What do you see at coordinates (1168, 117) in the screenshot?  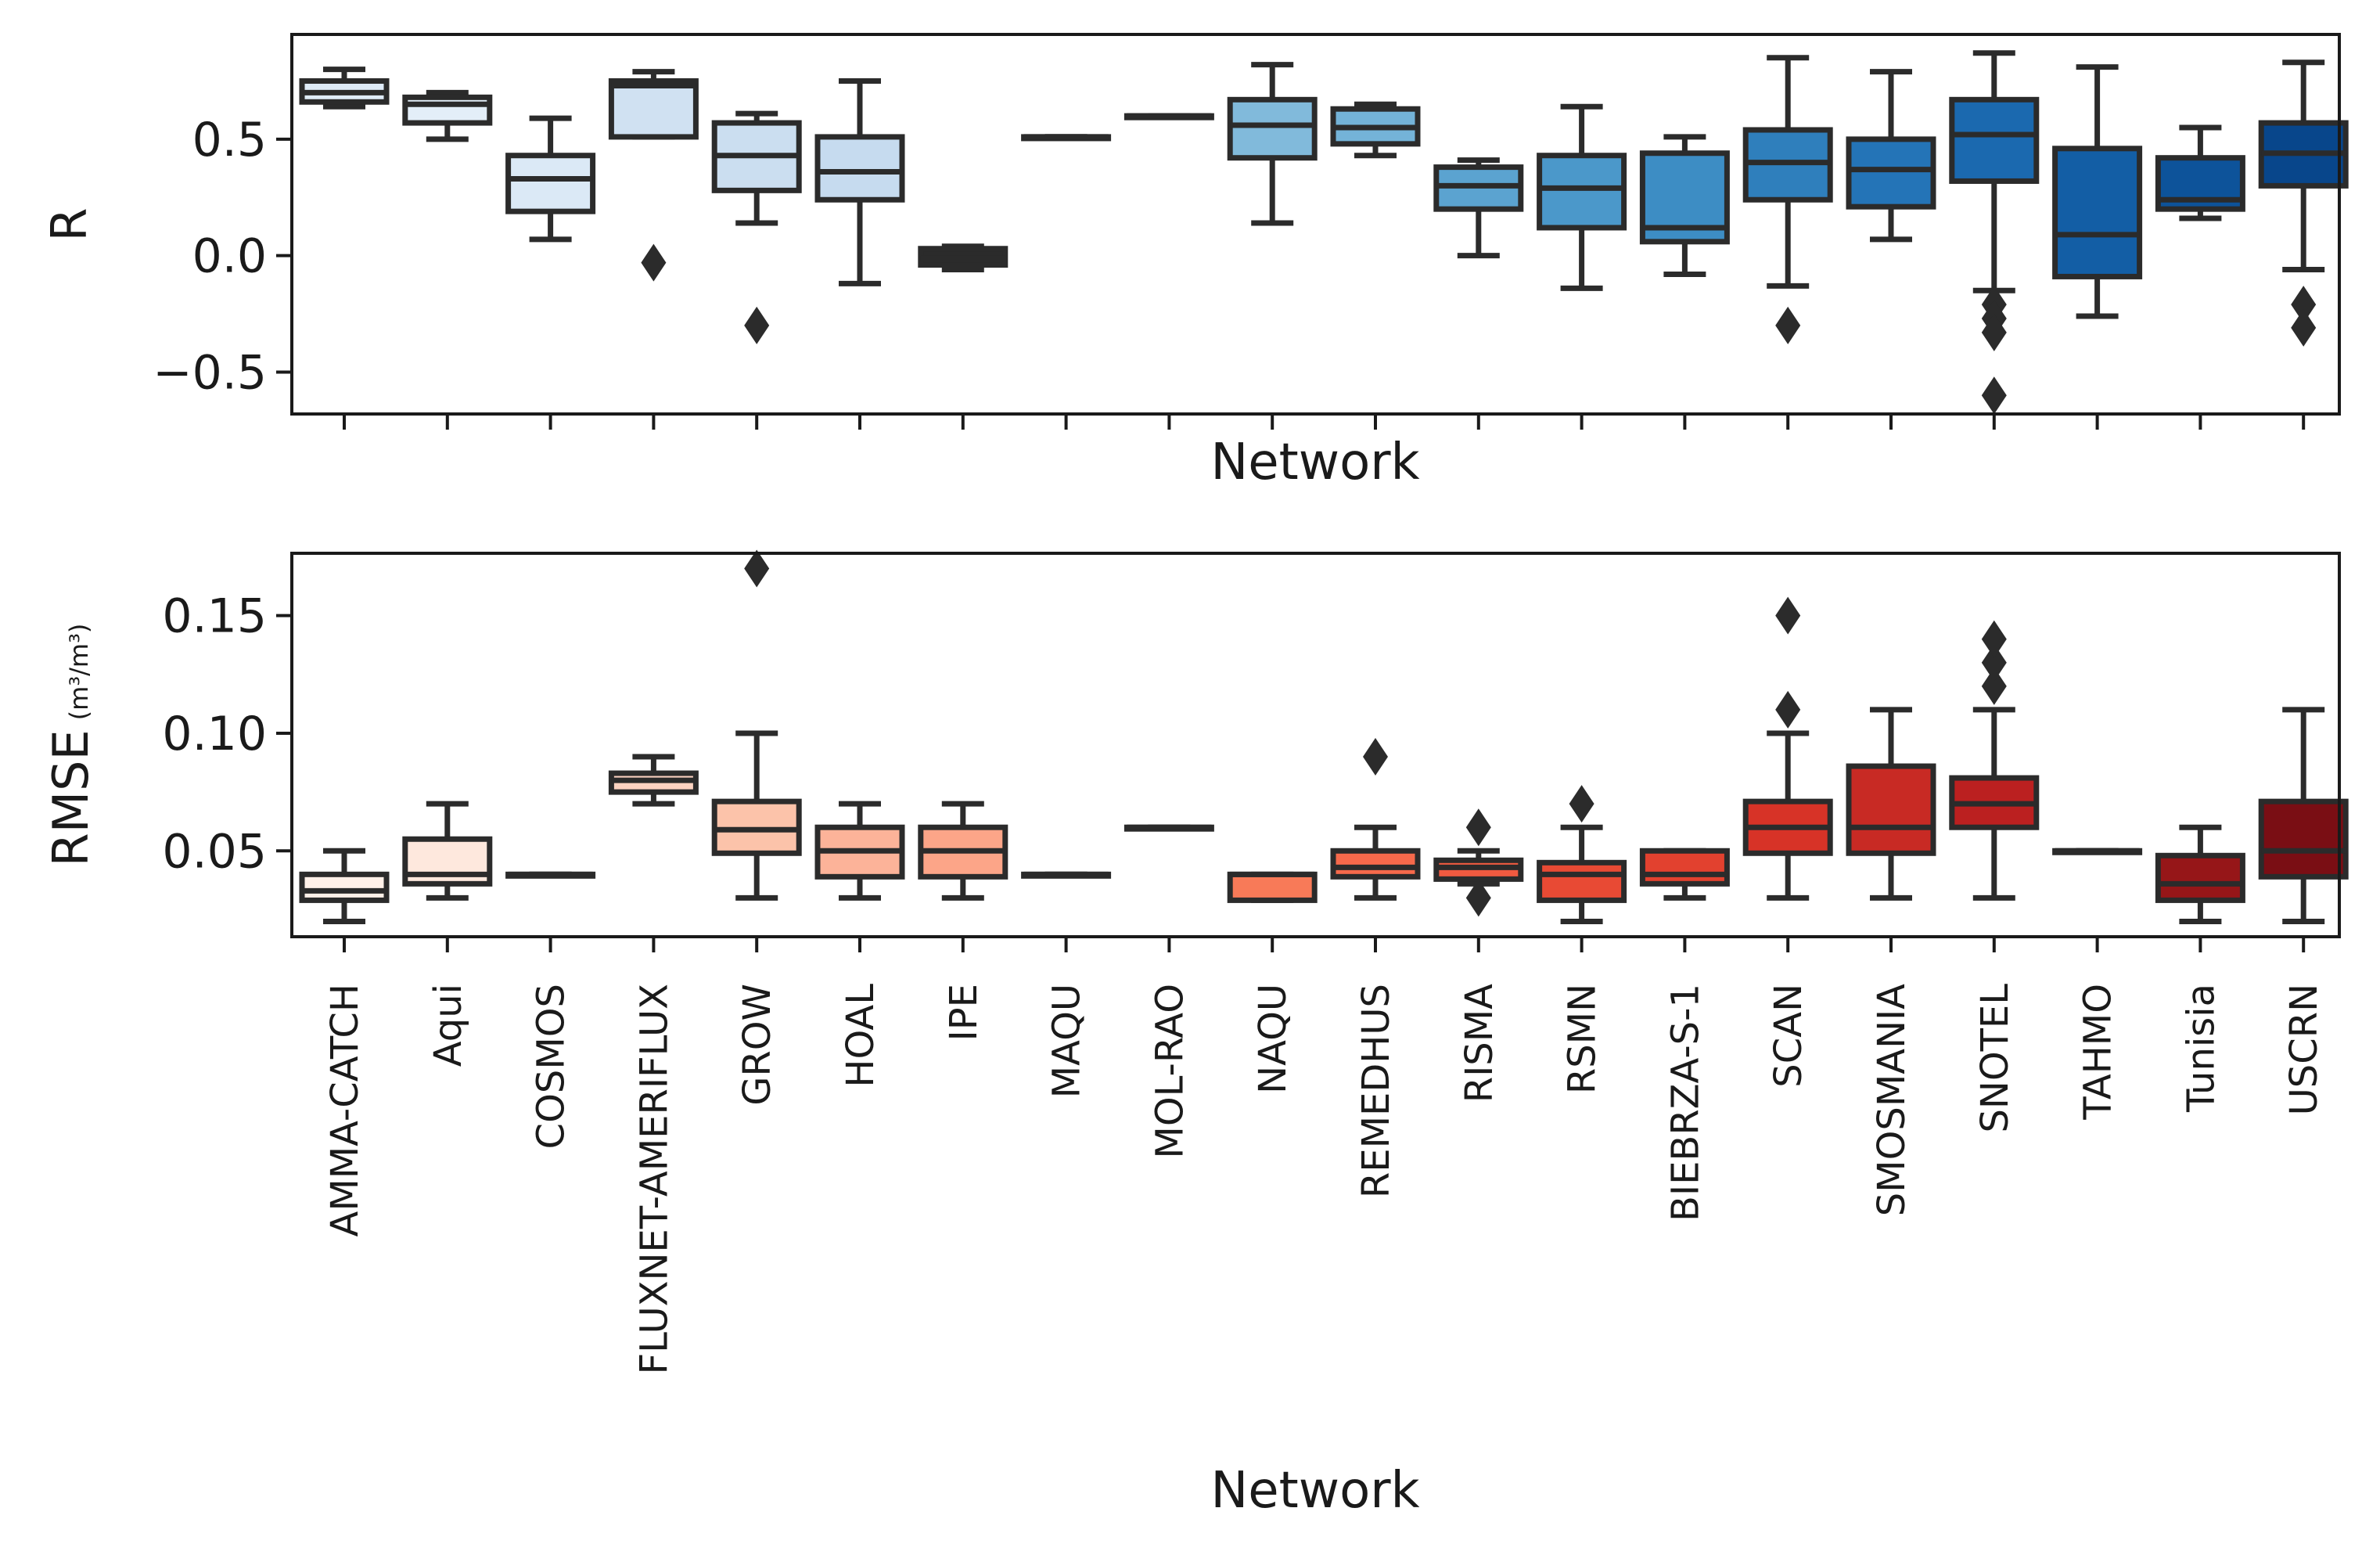 I see `r-box-mol-rao` at bounding box center [1168, 117].